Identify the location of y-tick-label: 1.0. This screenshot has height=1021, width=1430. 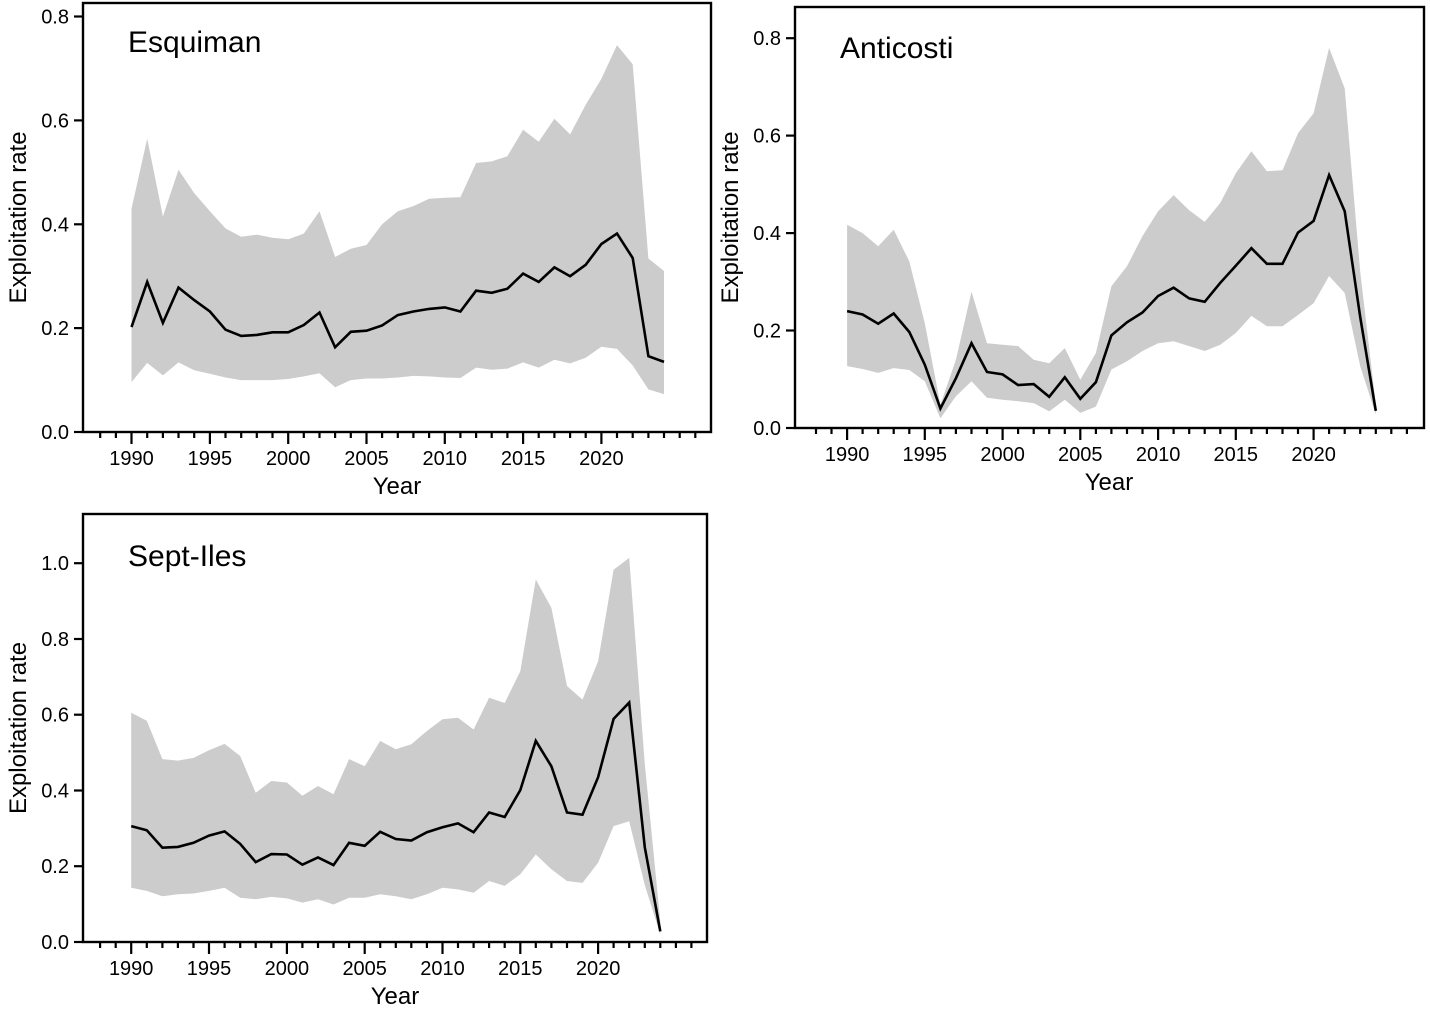
(55, 564).